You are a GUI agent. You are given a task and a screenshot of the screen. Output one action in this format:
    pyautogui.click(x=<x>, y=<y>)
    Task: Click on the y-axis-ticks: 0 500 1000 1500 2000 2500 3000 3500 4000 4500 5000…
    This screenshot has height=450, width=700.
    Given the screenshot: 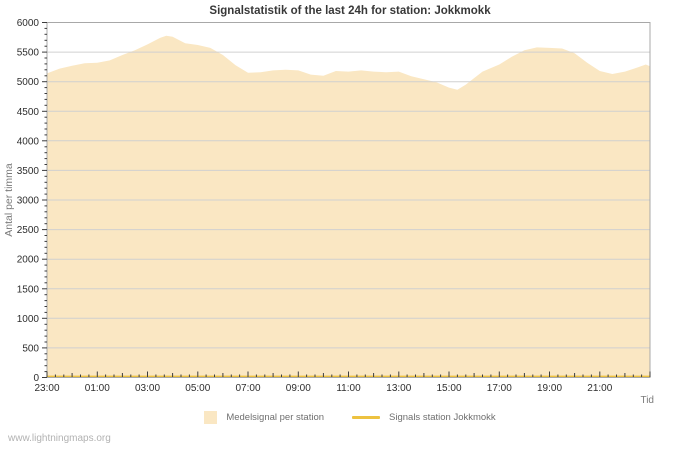 What is the action you would take?
    pyautogui.click(x=32, y=201)
    